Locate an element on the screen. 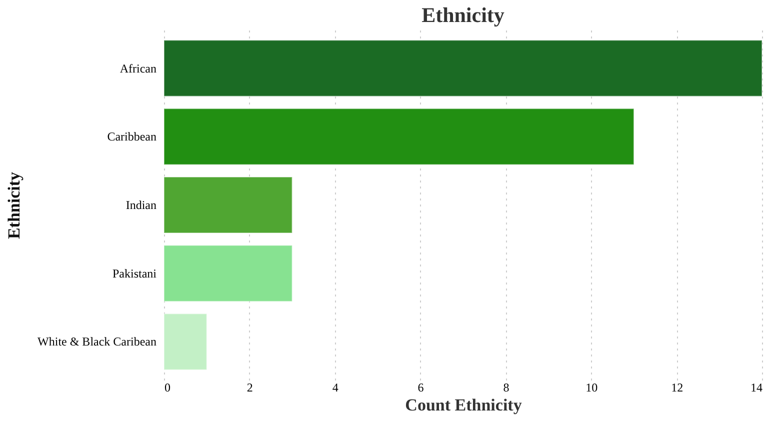 This screenshot has height=448, width=781. y-tick-label: Pakistani is located at coordinates (135, 273).